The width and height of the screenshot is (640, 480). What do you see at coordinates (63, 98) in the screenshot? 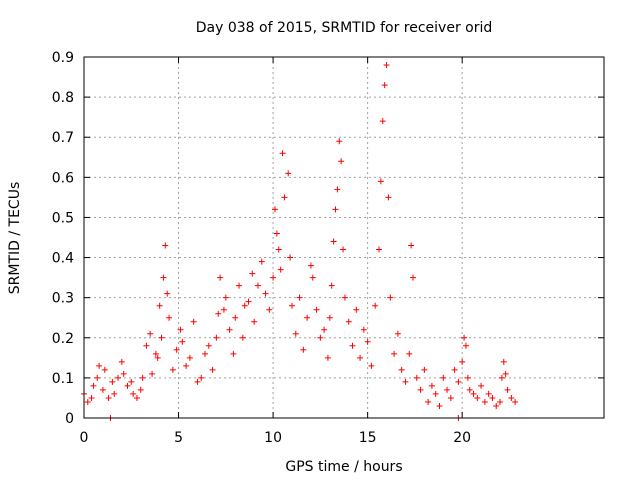
I see `y-tick-label: 0.8` at bounding box center [63, 98].